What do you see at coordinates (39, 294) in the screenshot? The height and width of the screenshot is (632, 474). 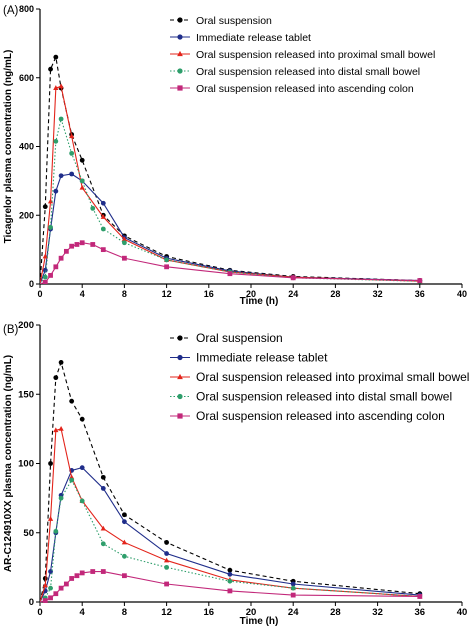 I see `x-tick-label: 0` at bounding box center [39, 294].